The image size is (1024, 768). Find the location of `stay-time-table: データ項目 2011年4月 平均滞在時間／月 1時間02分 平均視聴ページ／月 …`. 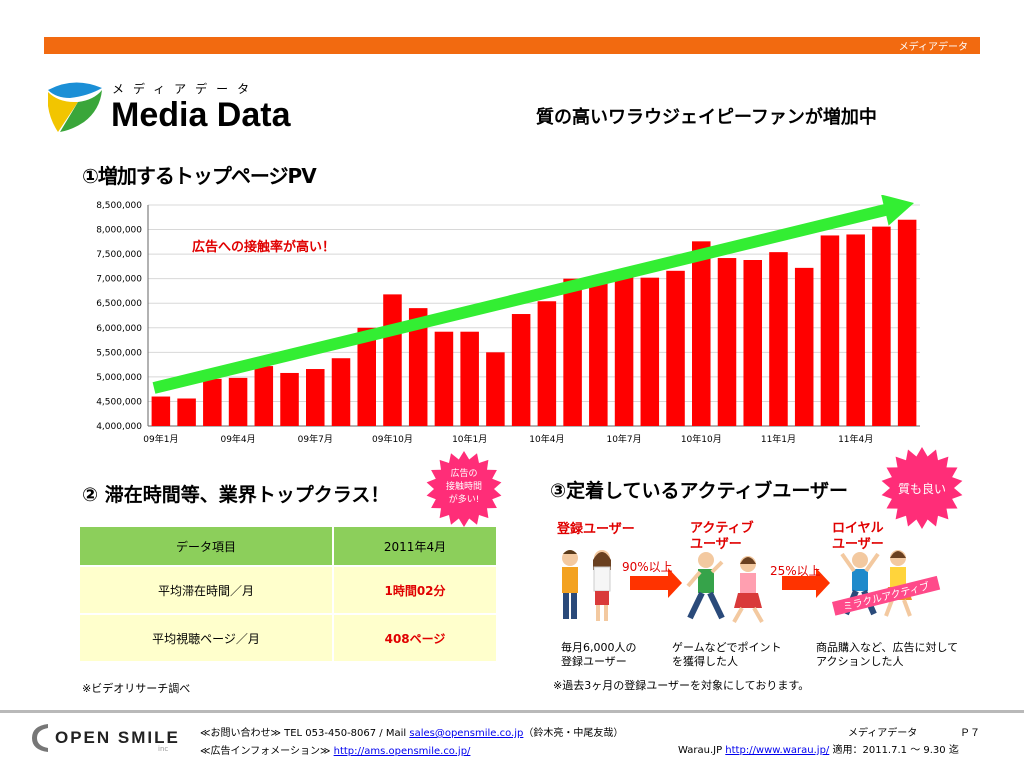

stay-time-table: データ項目 2011年4月 平均滞在時間／月 1時間02分 平均視聴ページ／月 … is located at coordinates (288, 595).